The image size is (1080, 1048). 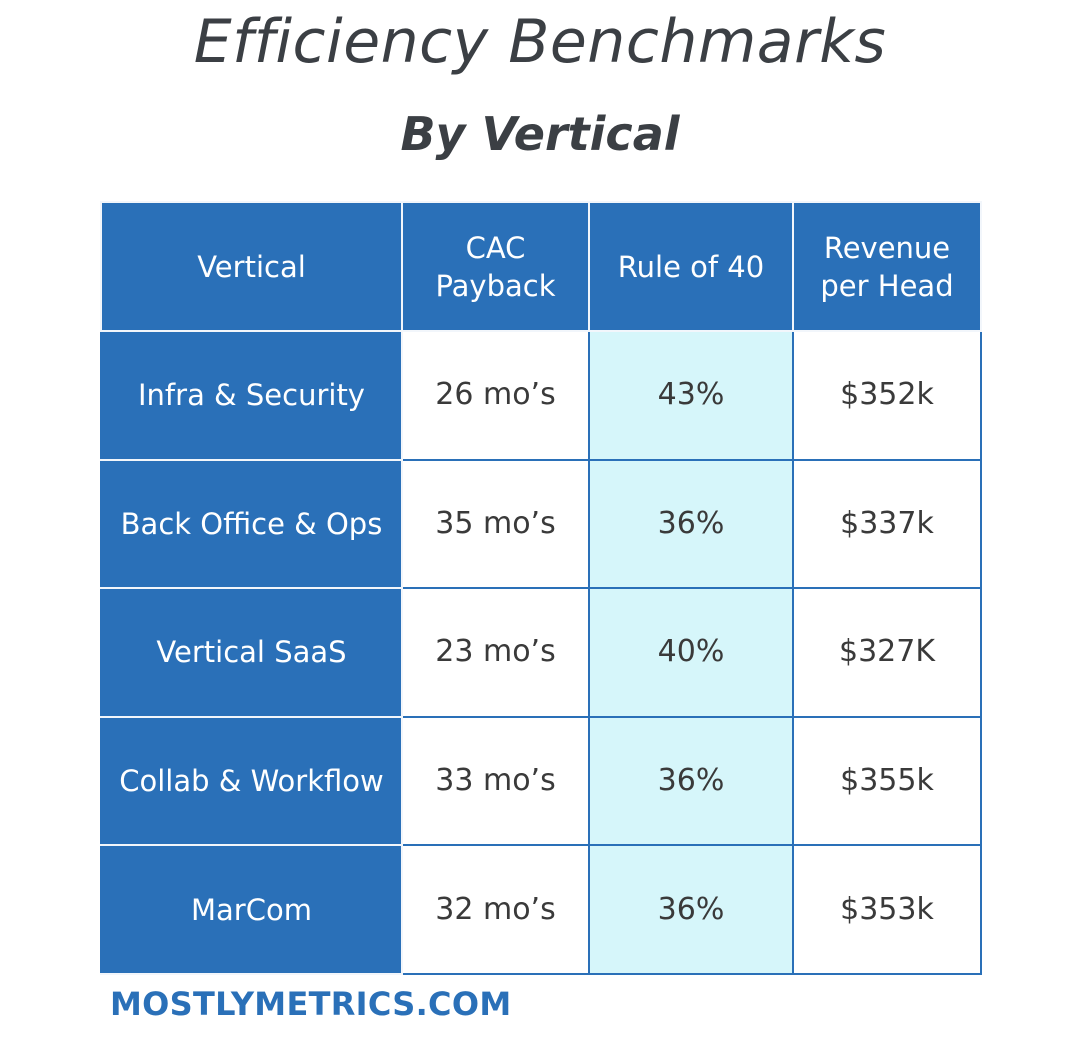 I want to click on column-header-vertical: Vertical, so click(x=251, y=266).